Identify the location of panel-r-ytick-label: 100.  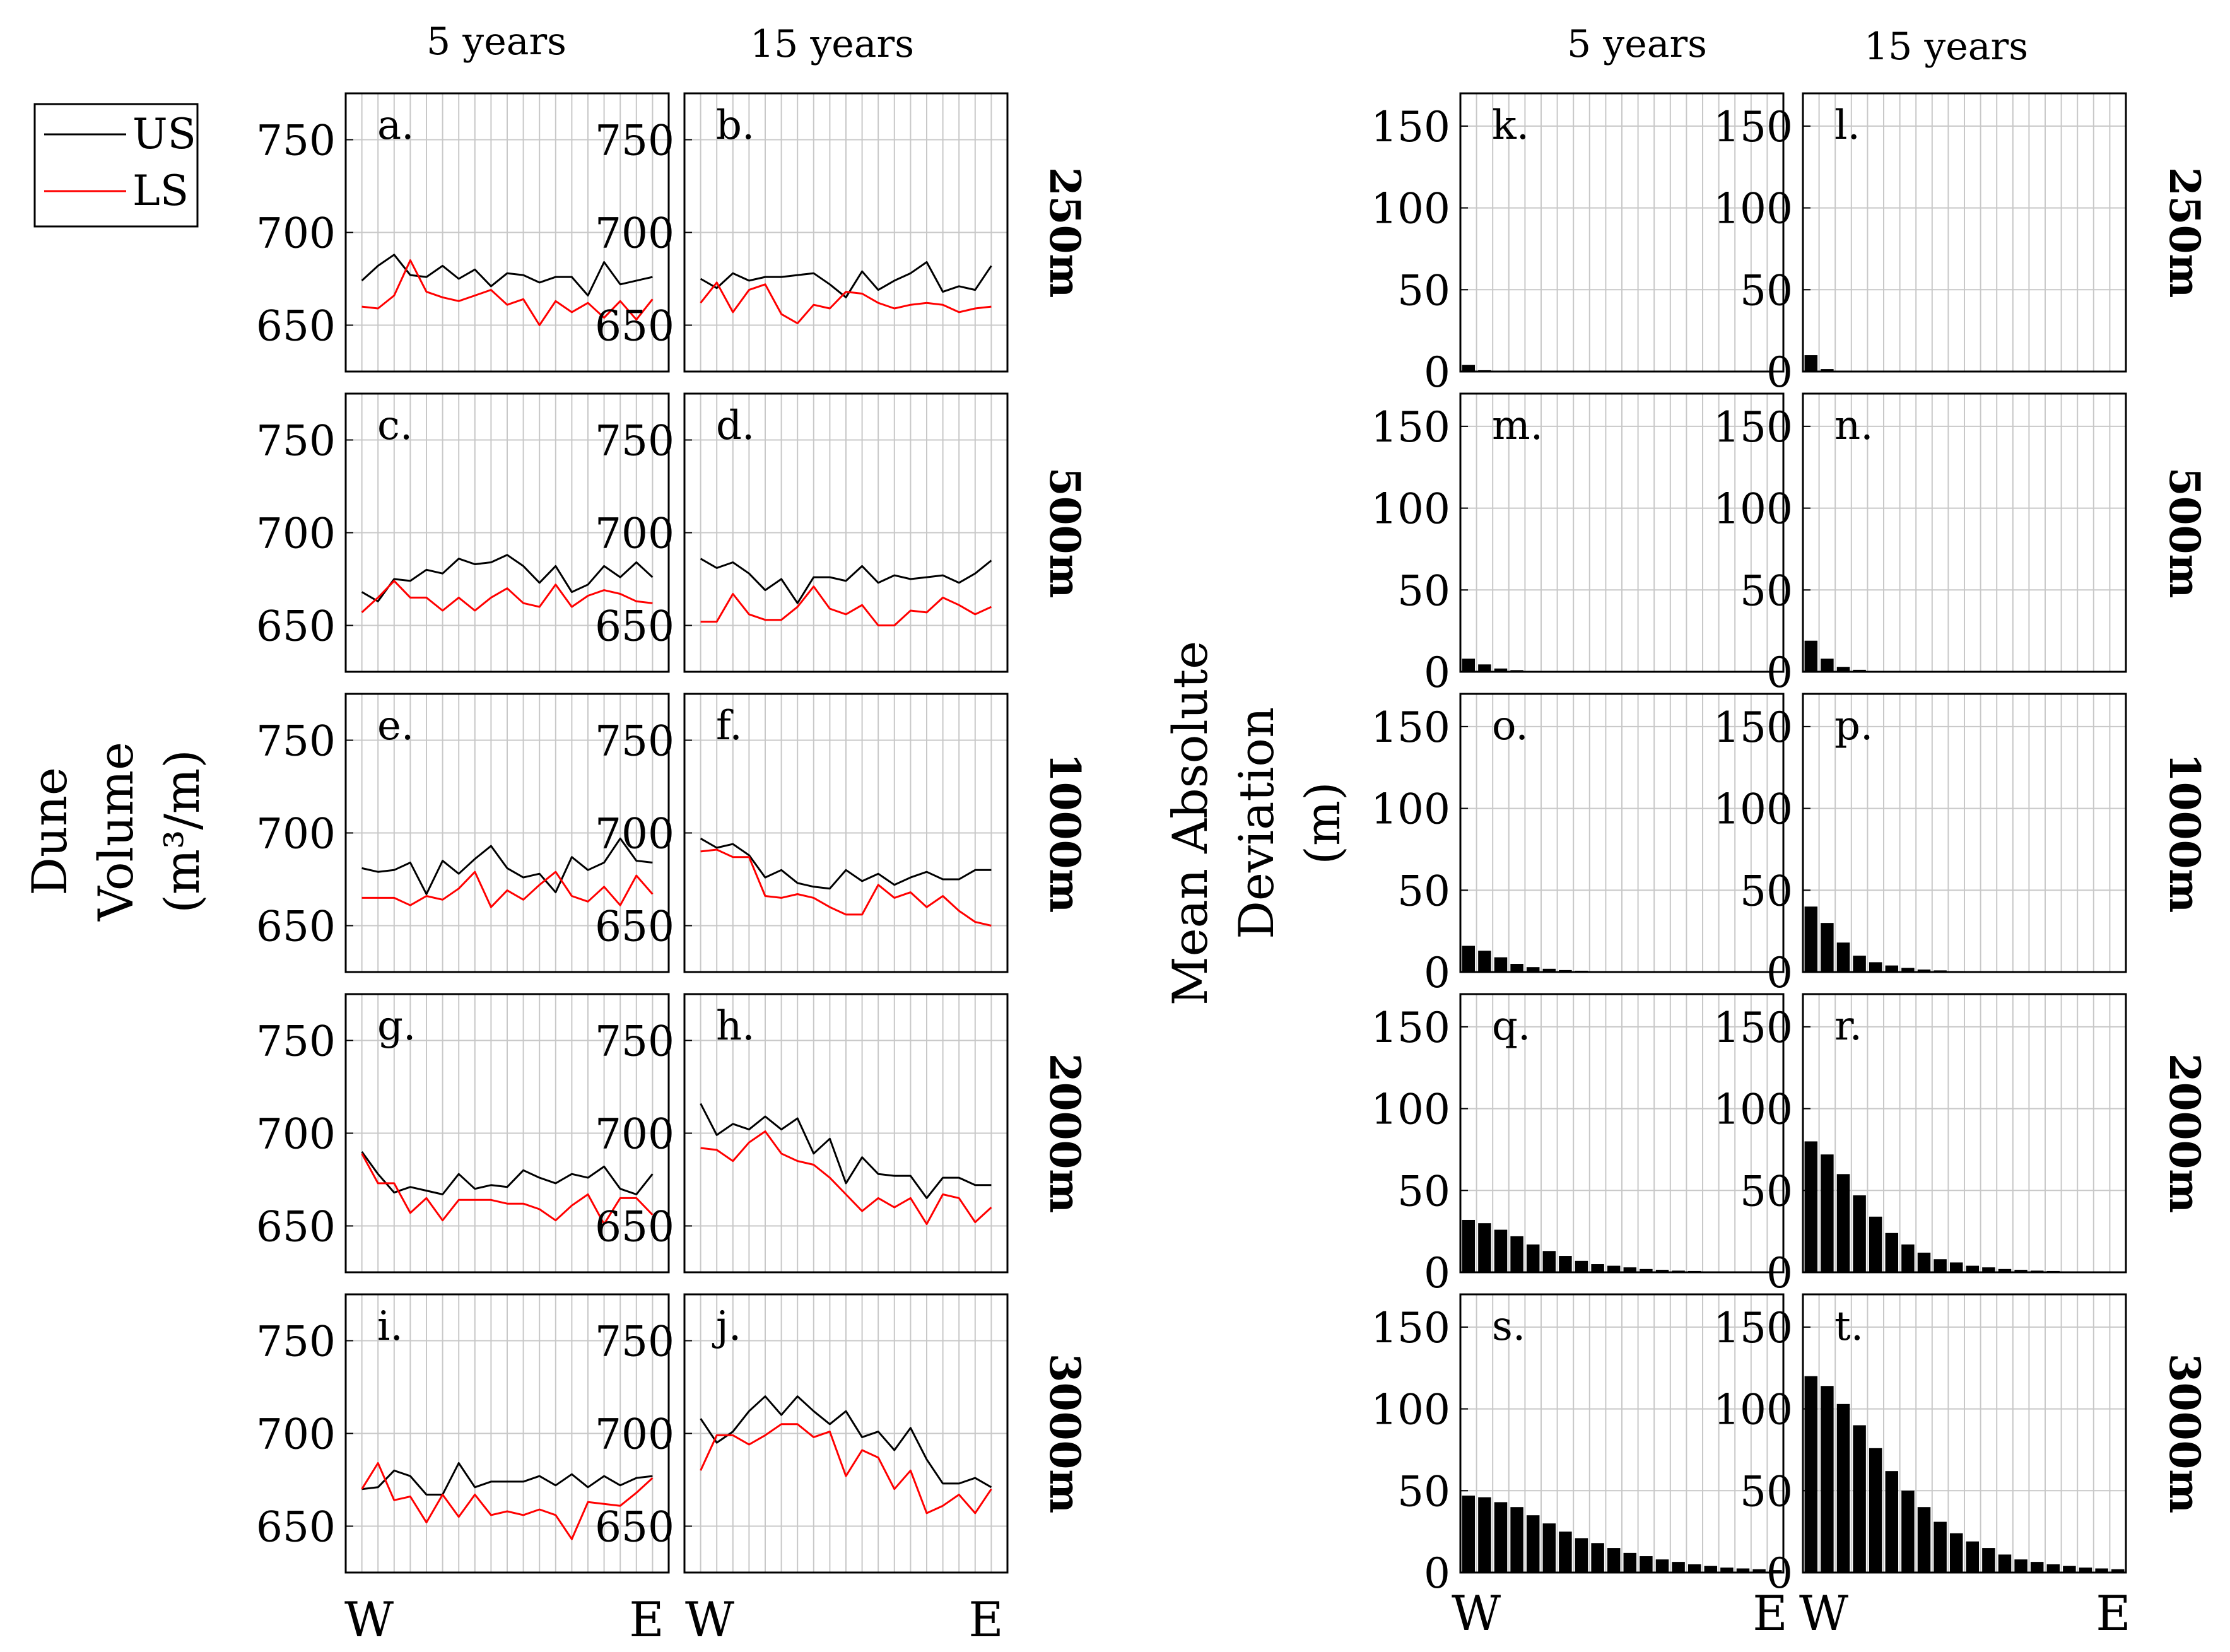
(1753, 1110).